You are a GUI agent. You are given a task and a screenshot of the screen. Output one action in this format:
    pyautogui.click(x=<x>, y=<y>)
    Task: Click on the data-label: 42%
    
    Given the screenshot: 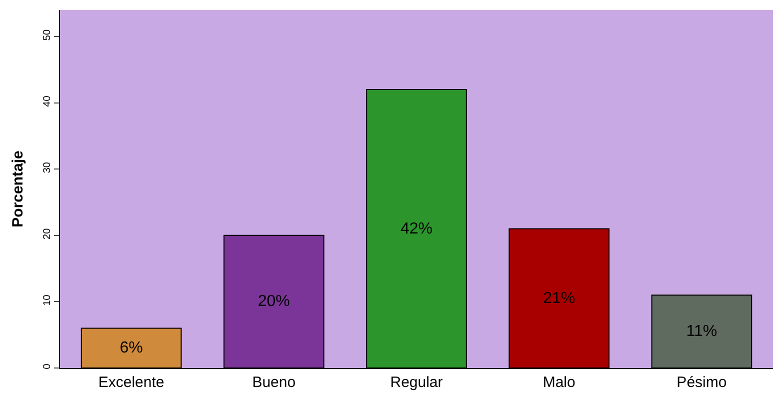 What is the action you would take?
    pyautogui.click(x=416, y=229)
    